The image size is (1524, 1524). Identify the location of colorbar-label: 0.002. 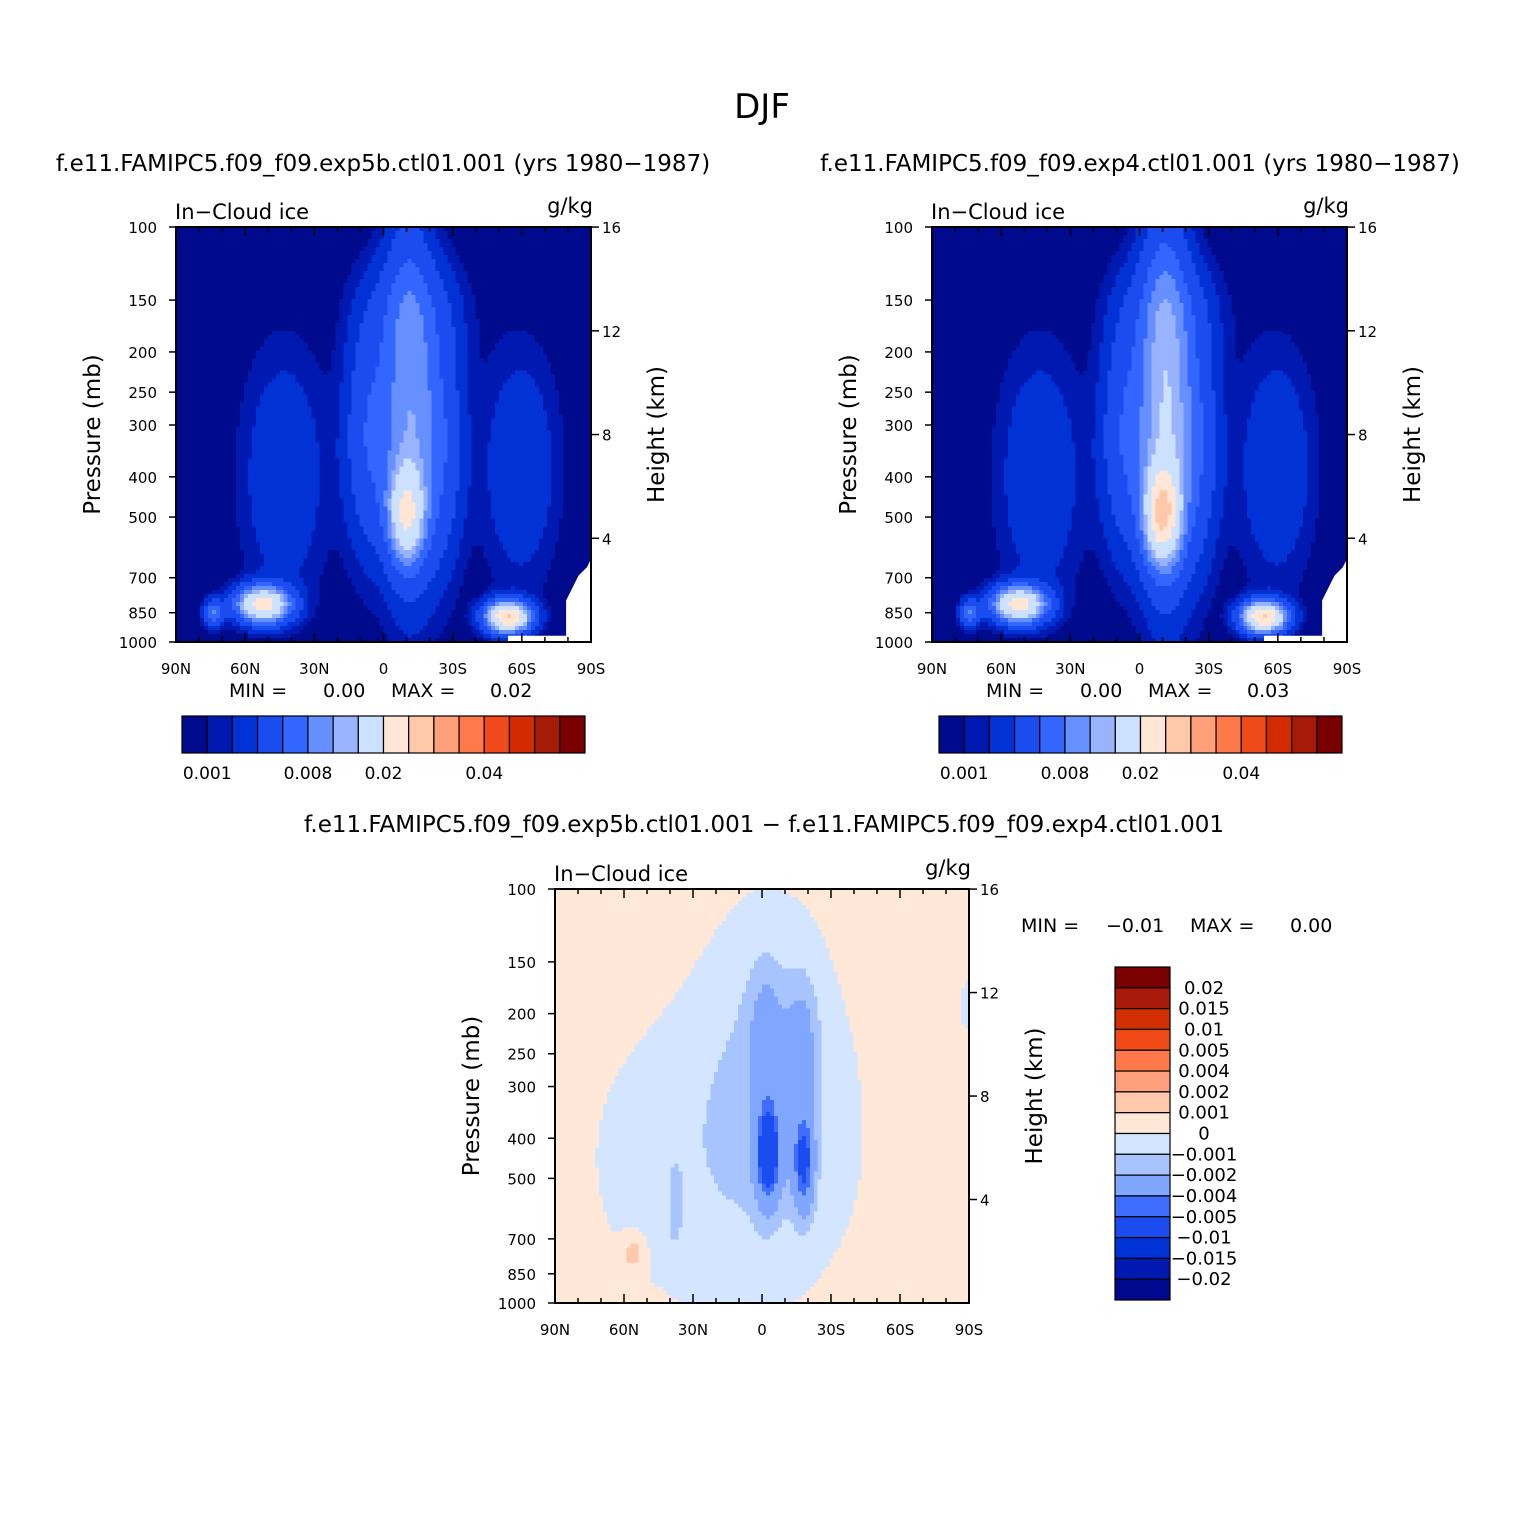
(1204, 1092).